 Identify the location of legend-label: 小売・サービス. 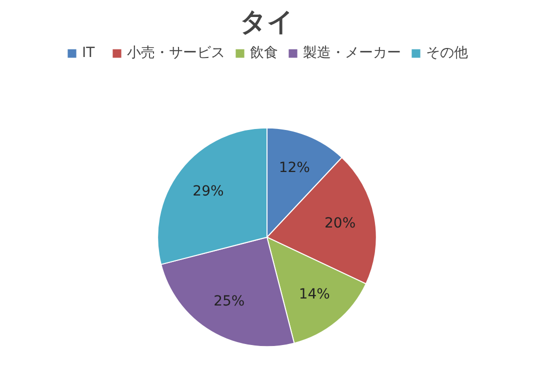
(176, 53).